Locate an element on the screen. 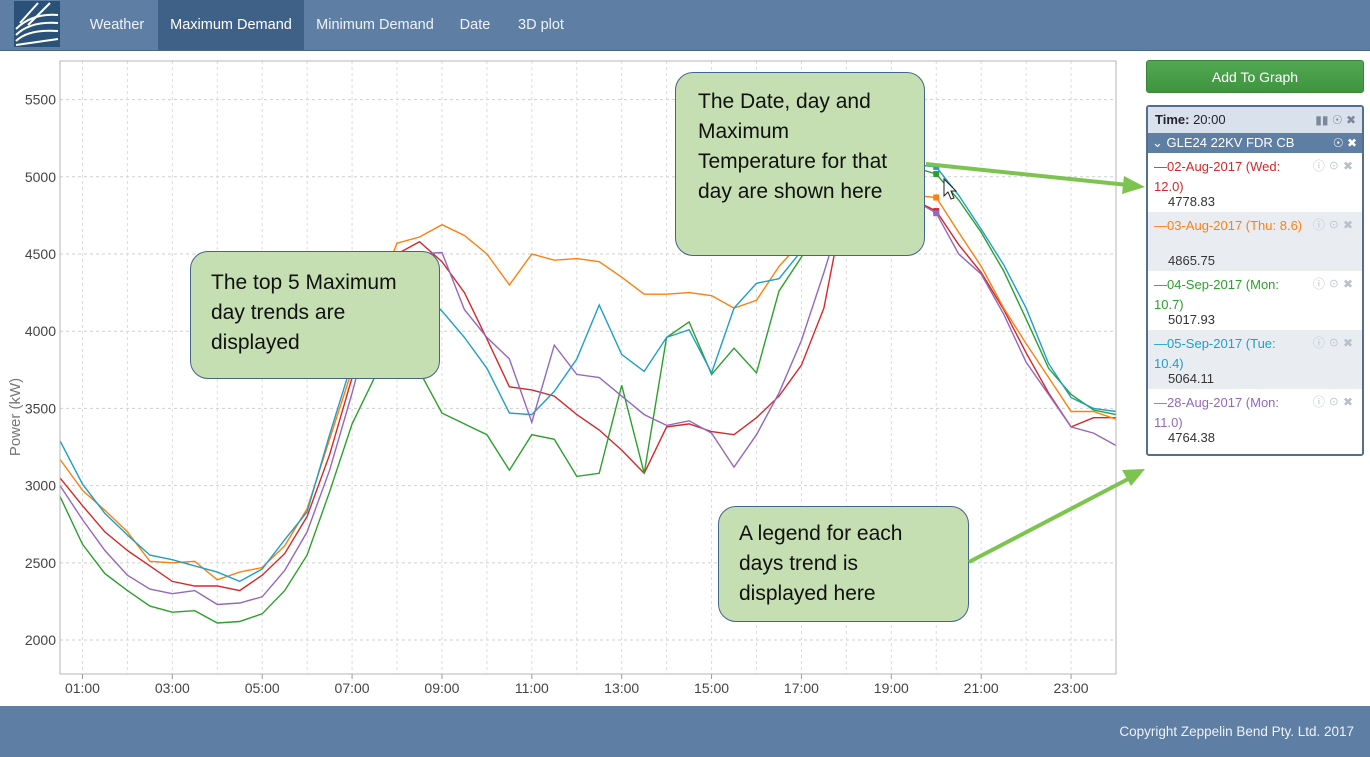 The image size is (1370, 757). y-axis-label: Power (kW) is located at coordinates (15, 417).